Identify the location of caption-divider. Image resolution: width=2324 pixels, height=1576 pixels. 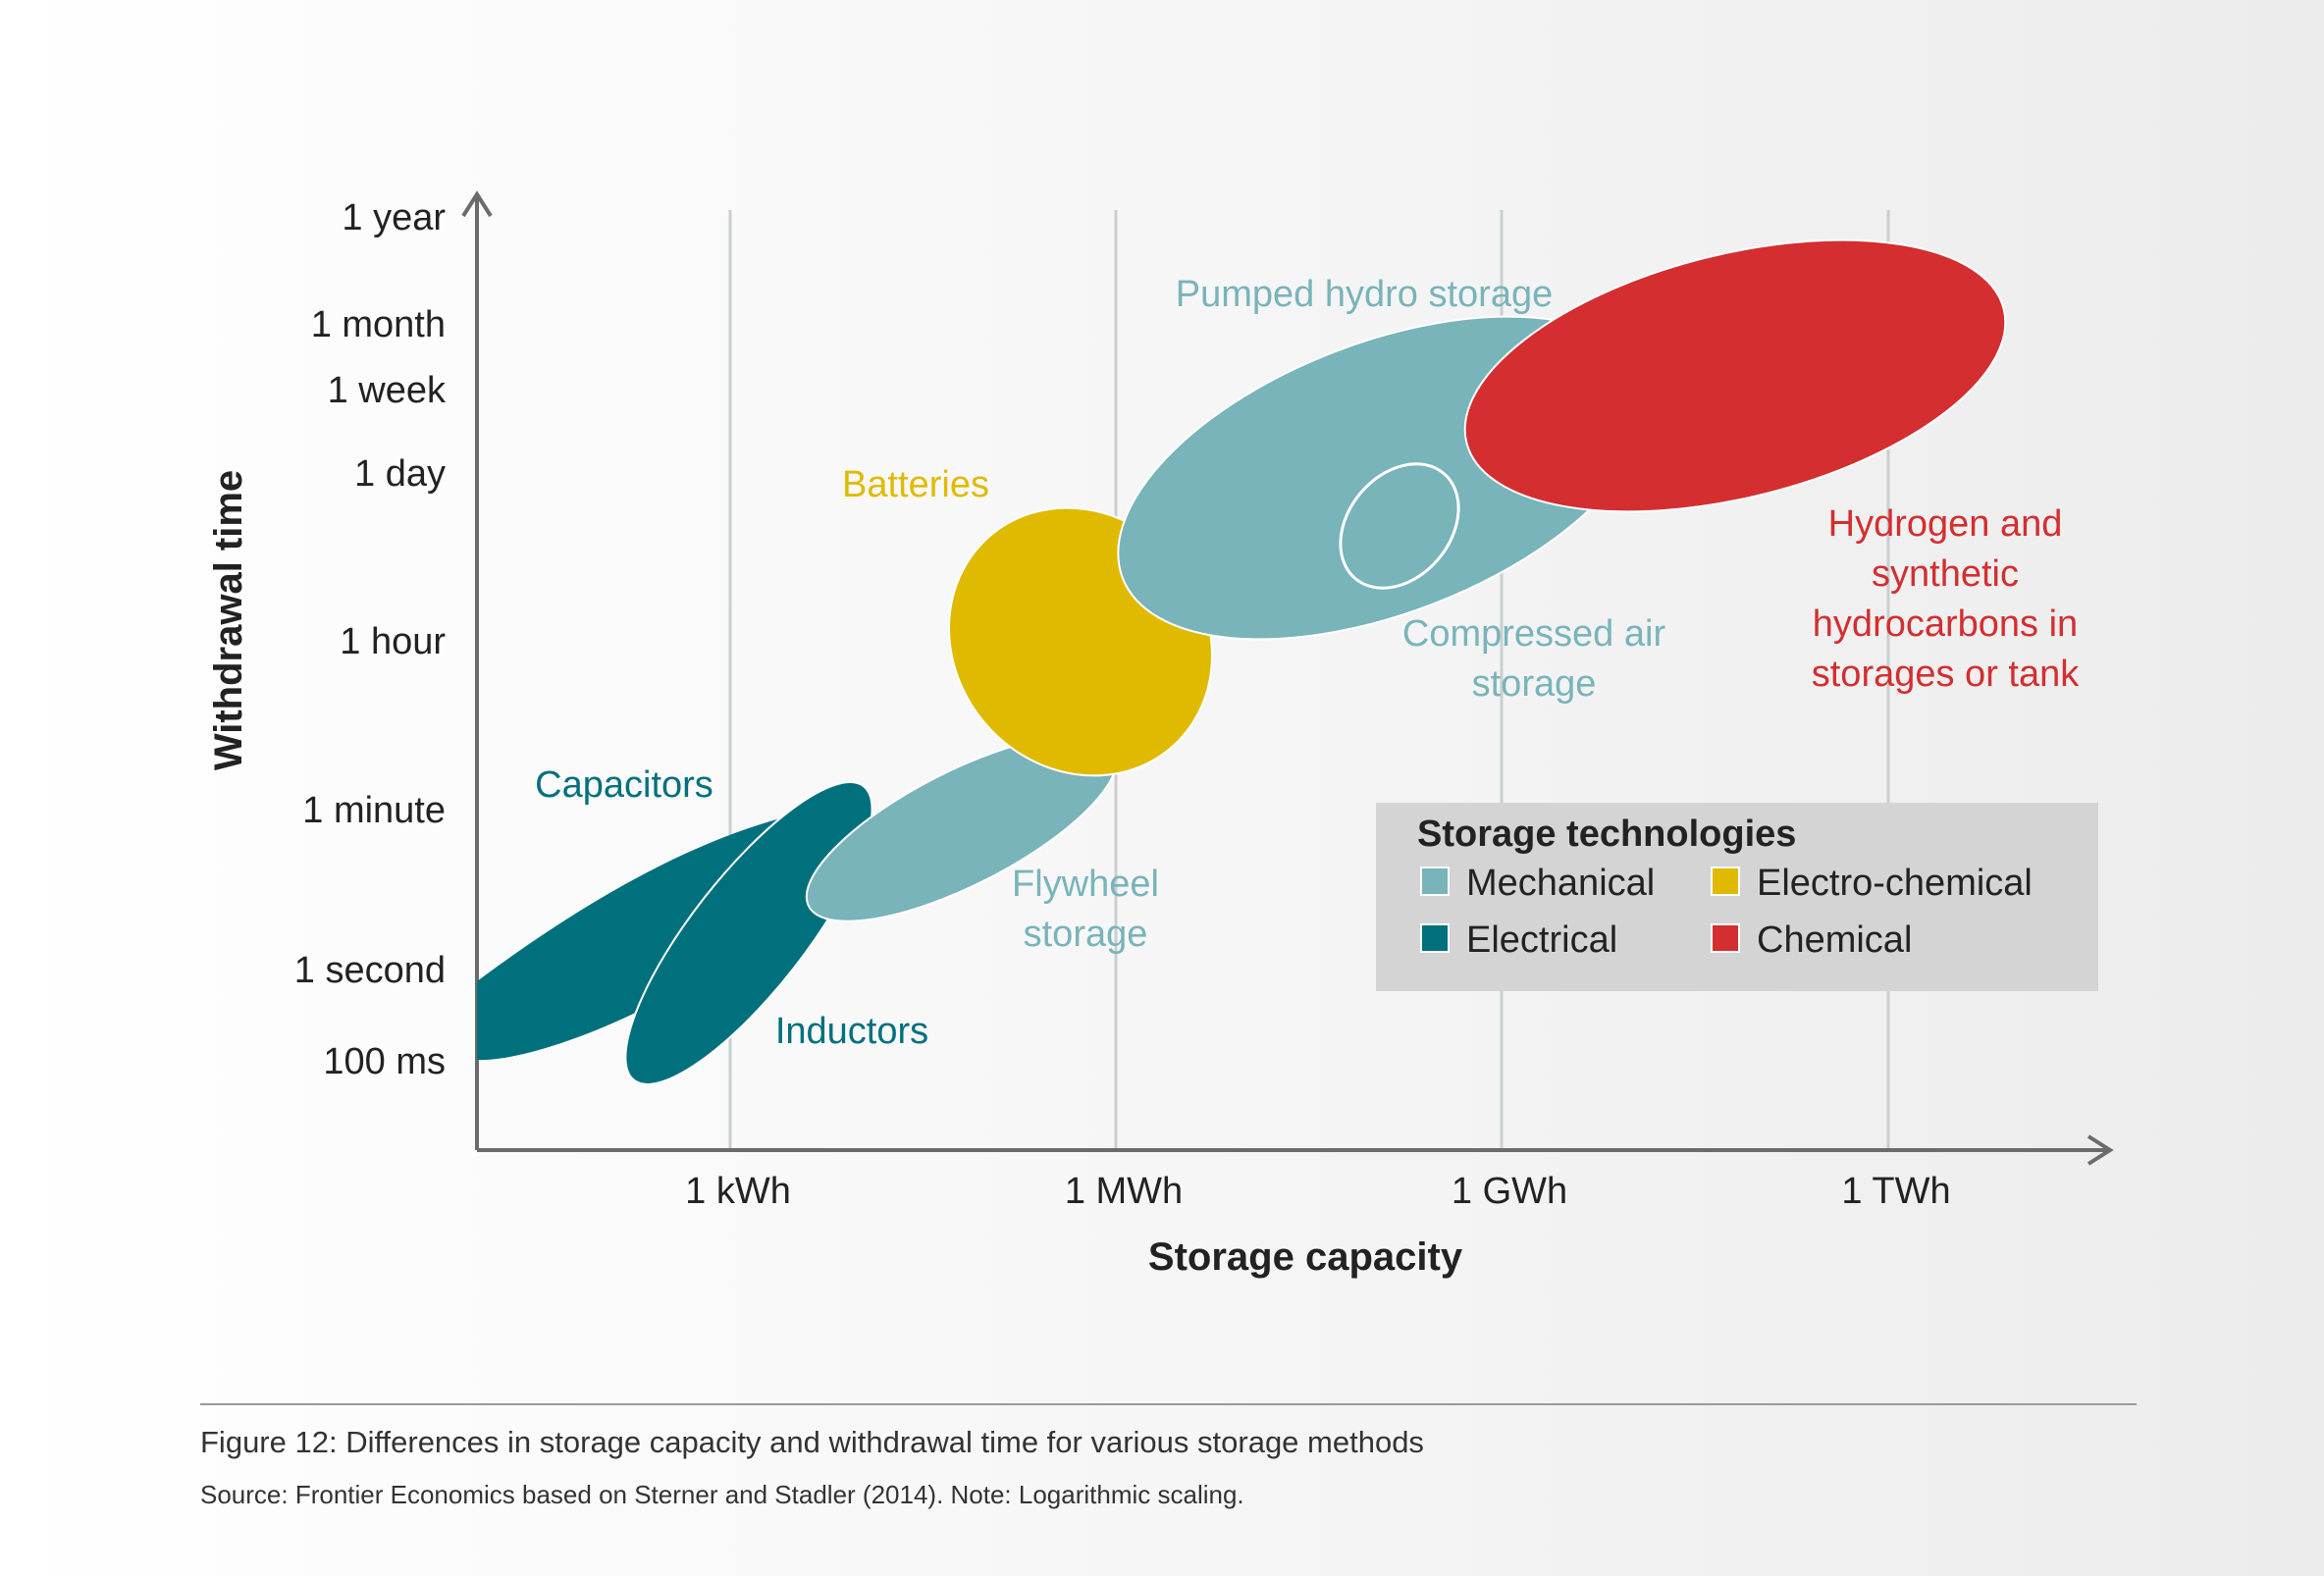
(1169, 1404).